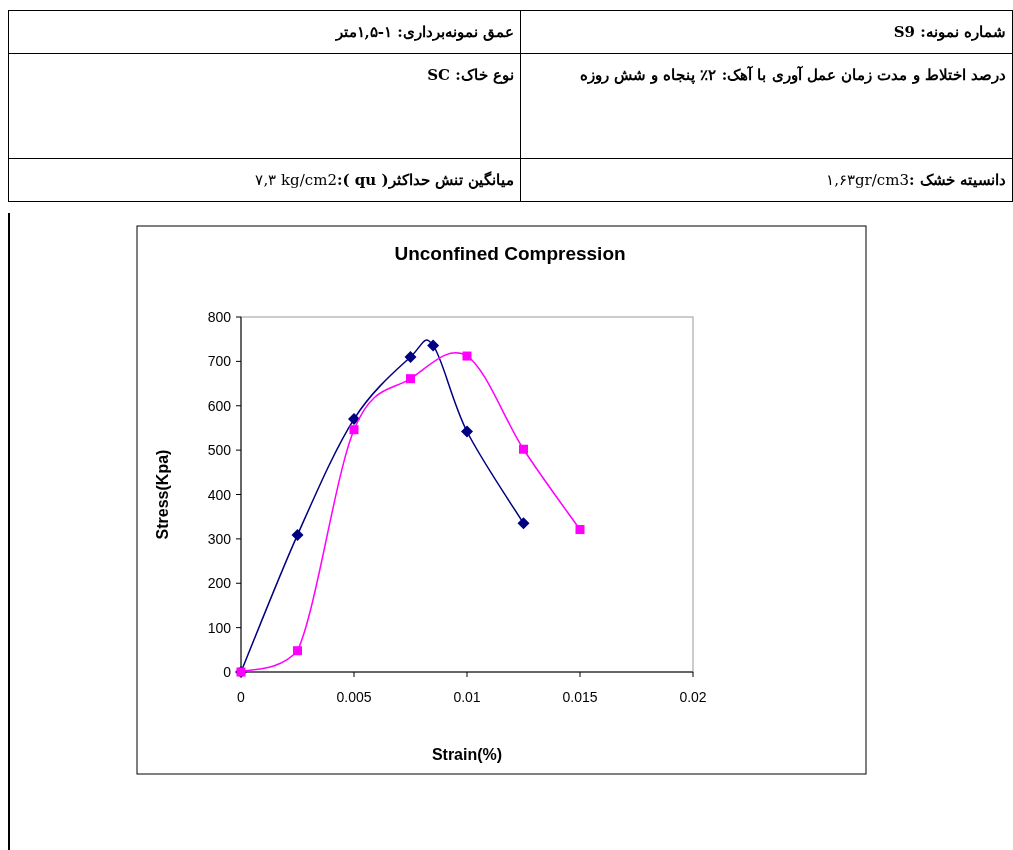 The height and width of the screenshot is (850, 1013). What do you see at coordinates (219, 361) in the screenshot?
I see `y-tick-label: 700` at bounding box center [219, 361].